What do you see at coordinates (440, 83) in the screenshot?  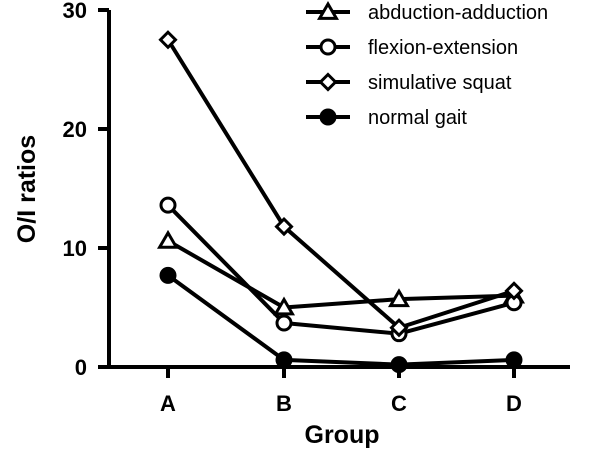 I see `legend-label: simulative squat` at bounding box center [440, 83].